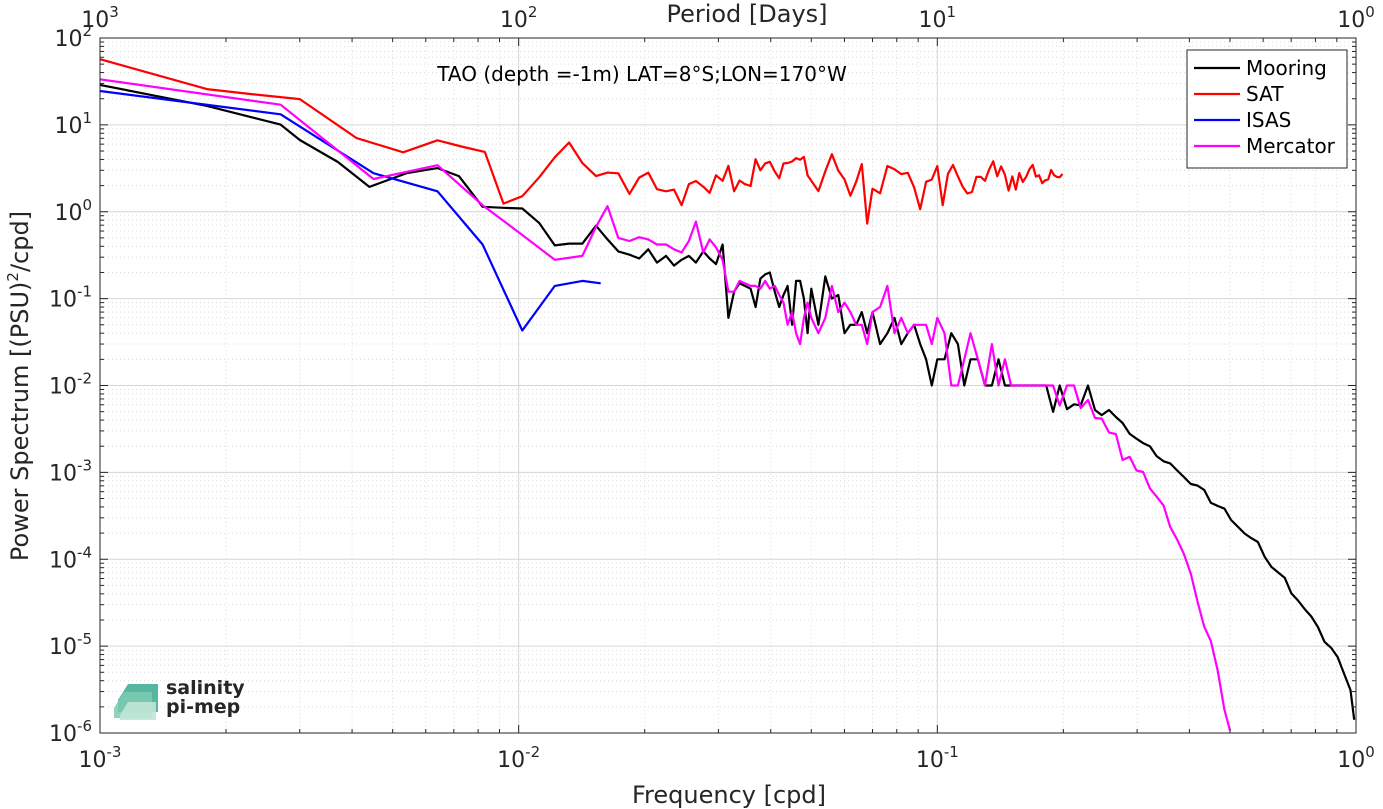  What do you see at coordinates (746, 14) in the screenshot?
I see `top-axis-label: Period [Days]` at bounding box center [746, 14].